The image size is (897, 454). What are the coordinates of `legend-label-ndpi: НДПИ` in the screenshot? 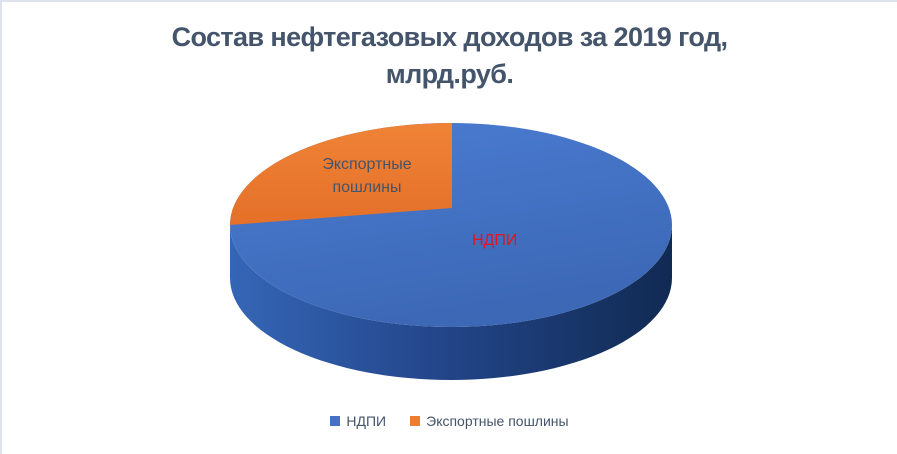 It's located at (366, 421).